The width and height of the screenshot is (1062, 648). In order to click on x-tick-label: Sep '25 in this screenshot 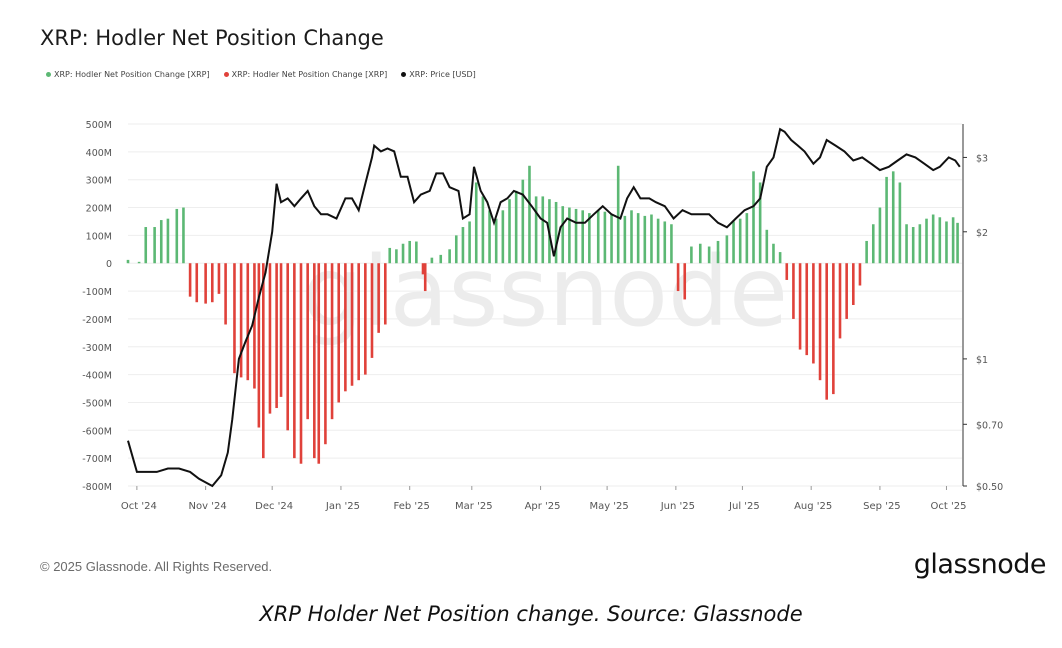, I will do `click(882, 506)`.